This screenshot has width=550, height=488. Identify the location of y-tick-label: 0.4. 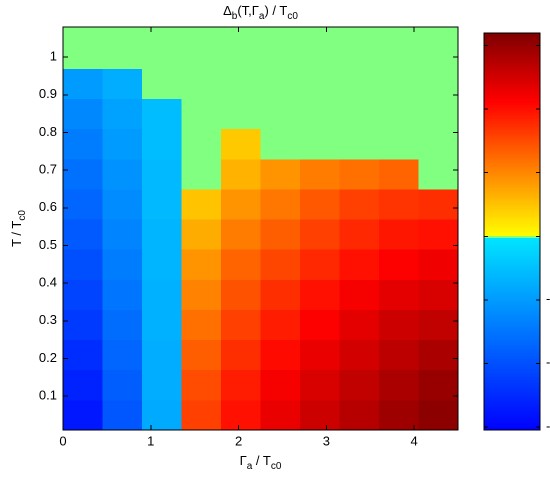
(48, 282).